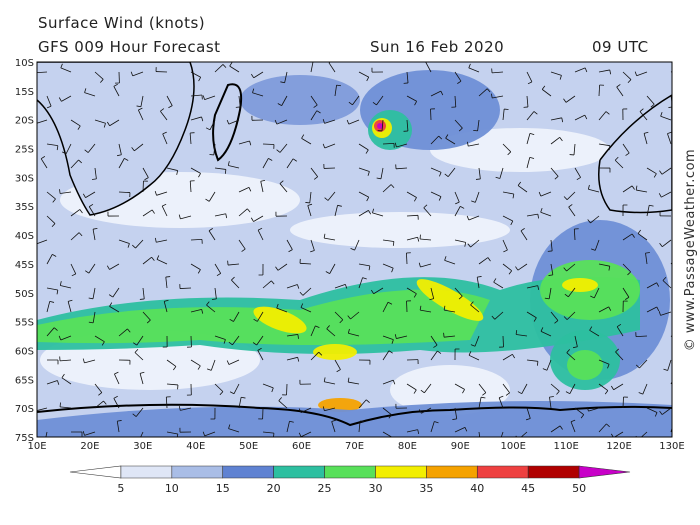 The height and width of the screenshot is (525, 700). Describe the element at coordinates (528, 488) in the screenshot. I see `colorbar-tick-label: 45` at that location.